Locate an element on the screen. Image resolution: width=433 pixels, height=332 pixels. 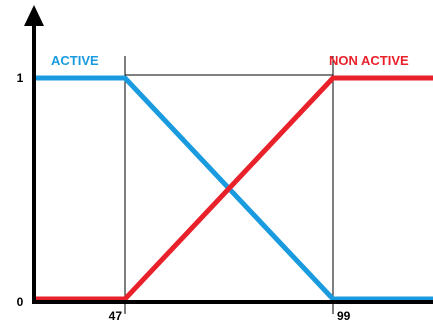
series-label-active: ACTIVE is located at coordinates (75, 60).